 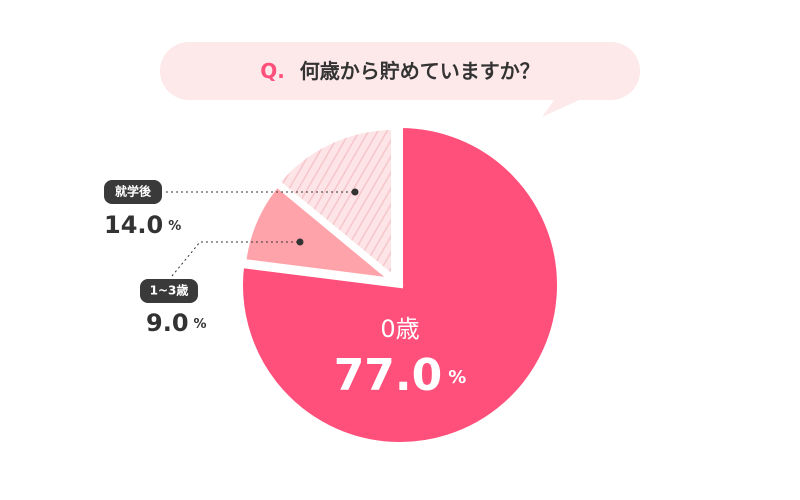 What do you see at coordinates (272, 71) in the screenshot?
I see `title-prefix: Q.` at bounding box center [272, 71].